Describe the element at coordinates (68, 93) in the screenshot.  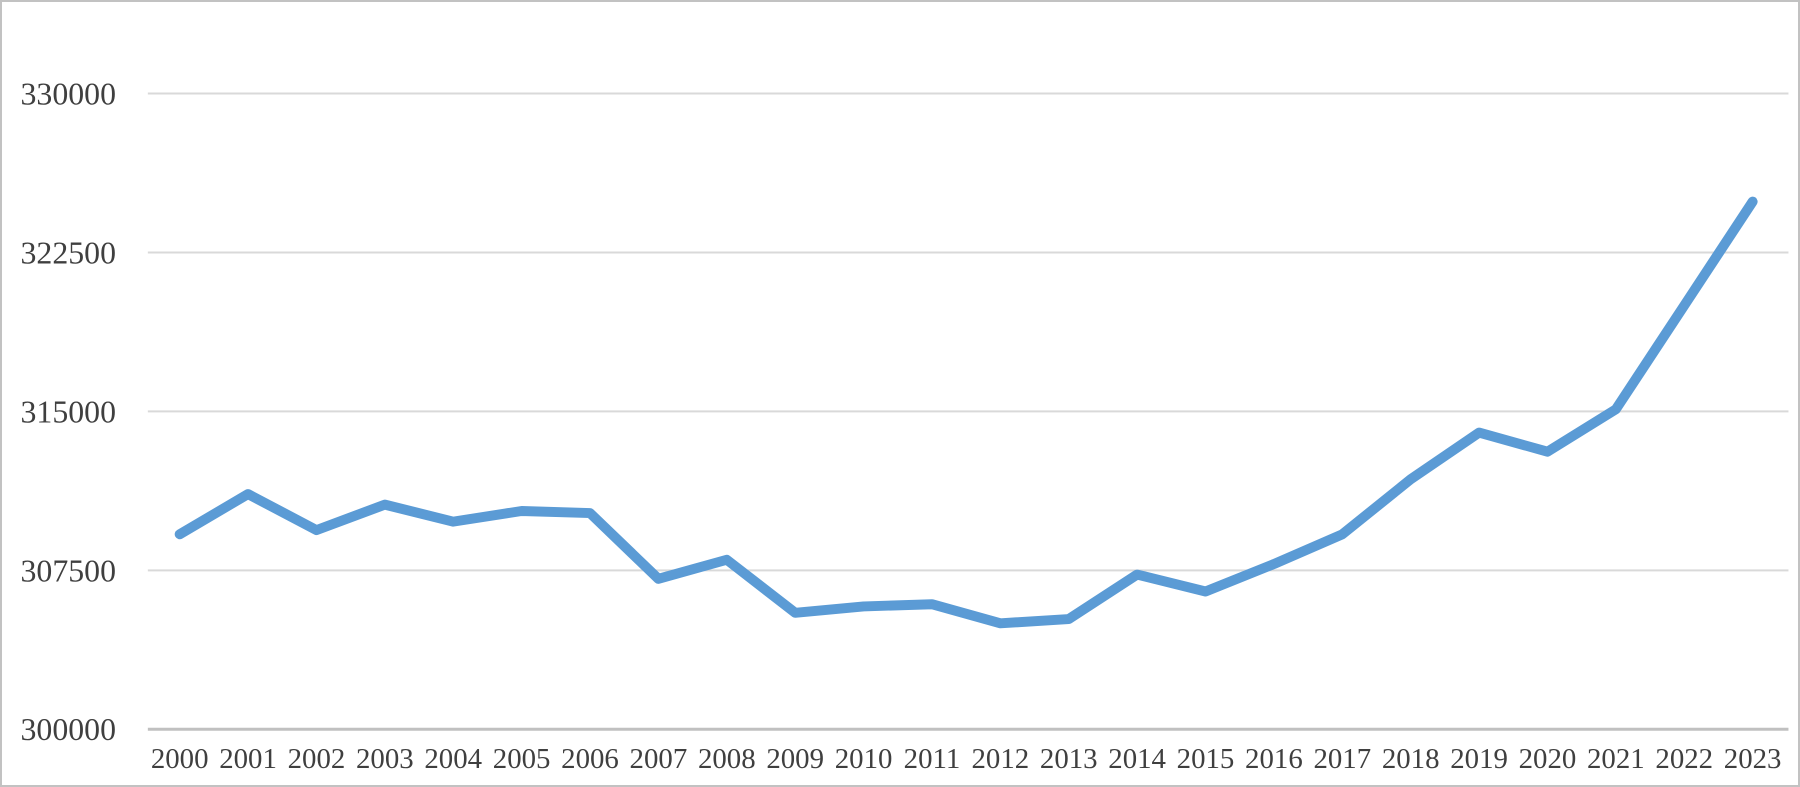
I see `y-tick-label: 330000` at that location.